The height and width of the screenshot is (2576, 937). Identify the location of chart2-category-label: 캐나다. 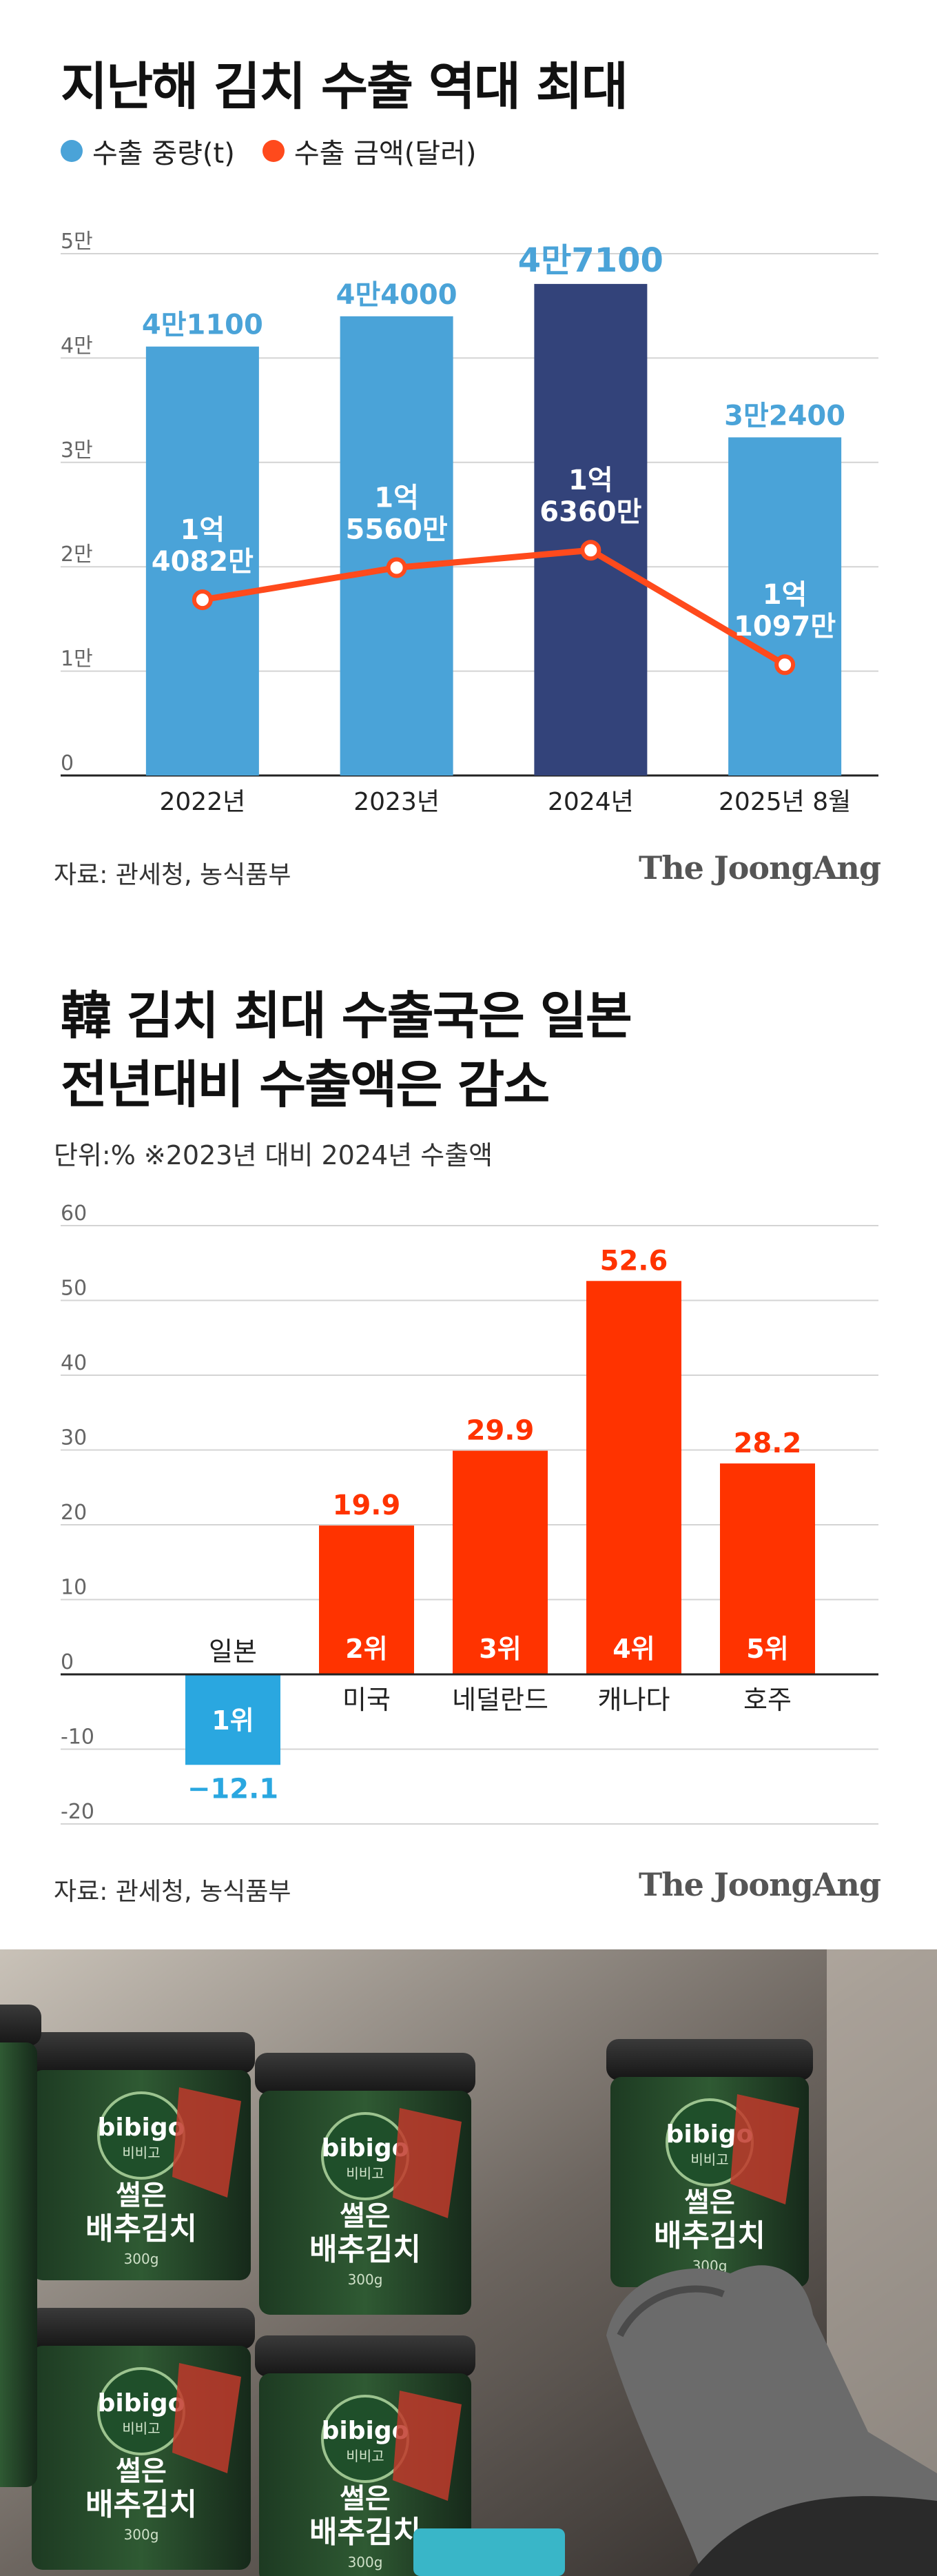
(634, 1700).